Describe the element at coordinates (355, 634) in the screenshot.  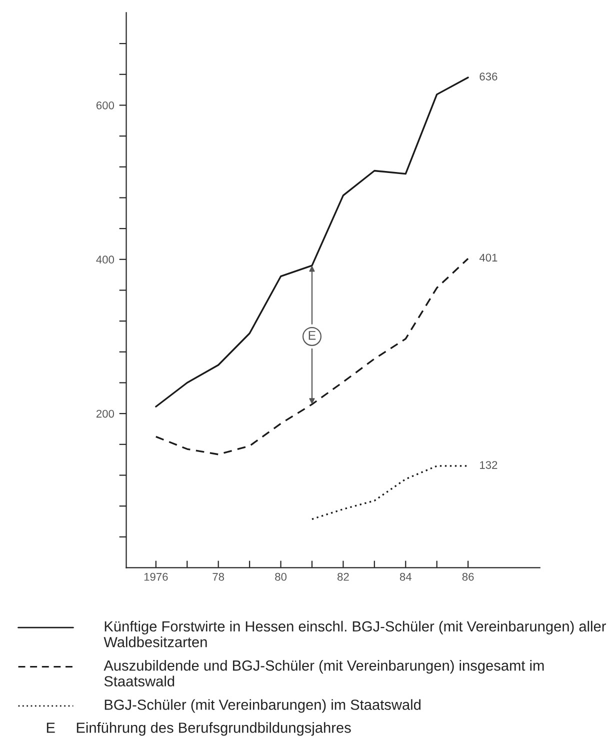
I see `legend-label: Künftige Forstwirte in Hessen einschl. BGJ-Schüler (mit Vereinbarungen) aller Waldbesitzarten` at that location.